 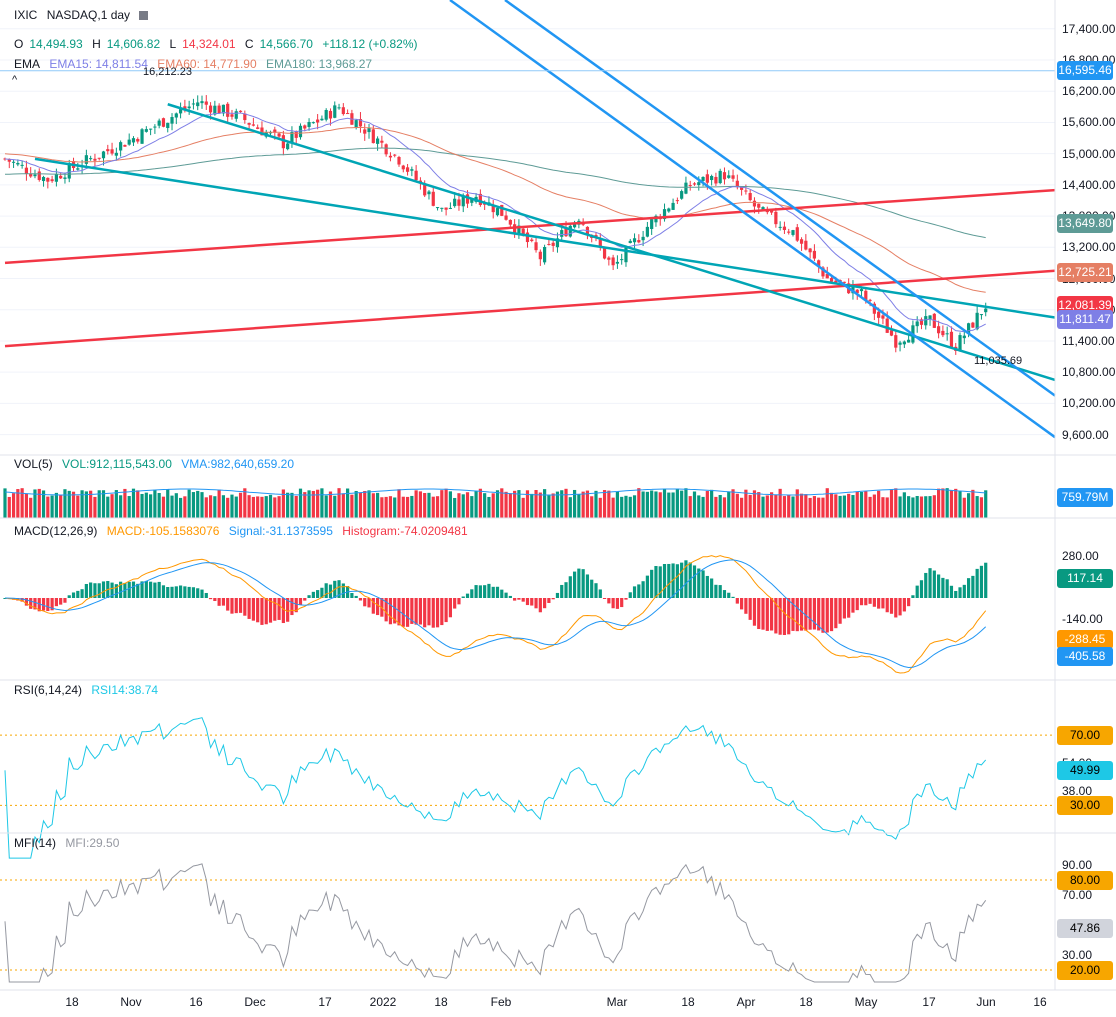 I want to click on chevron-up-icon: ^, so click(x=15, y=80).